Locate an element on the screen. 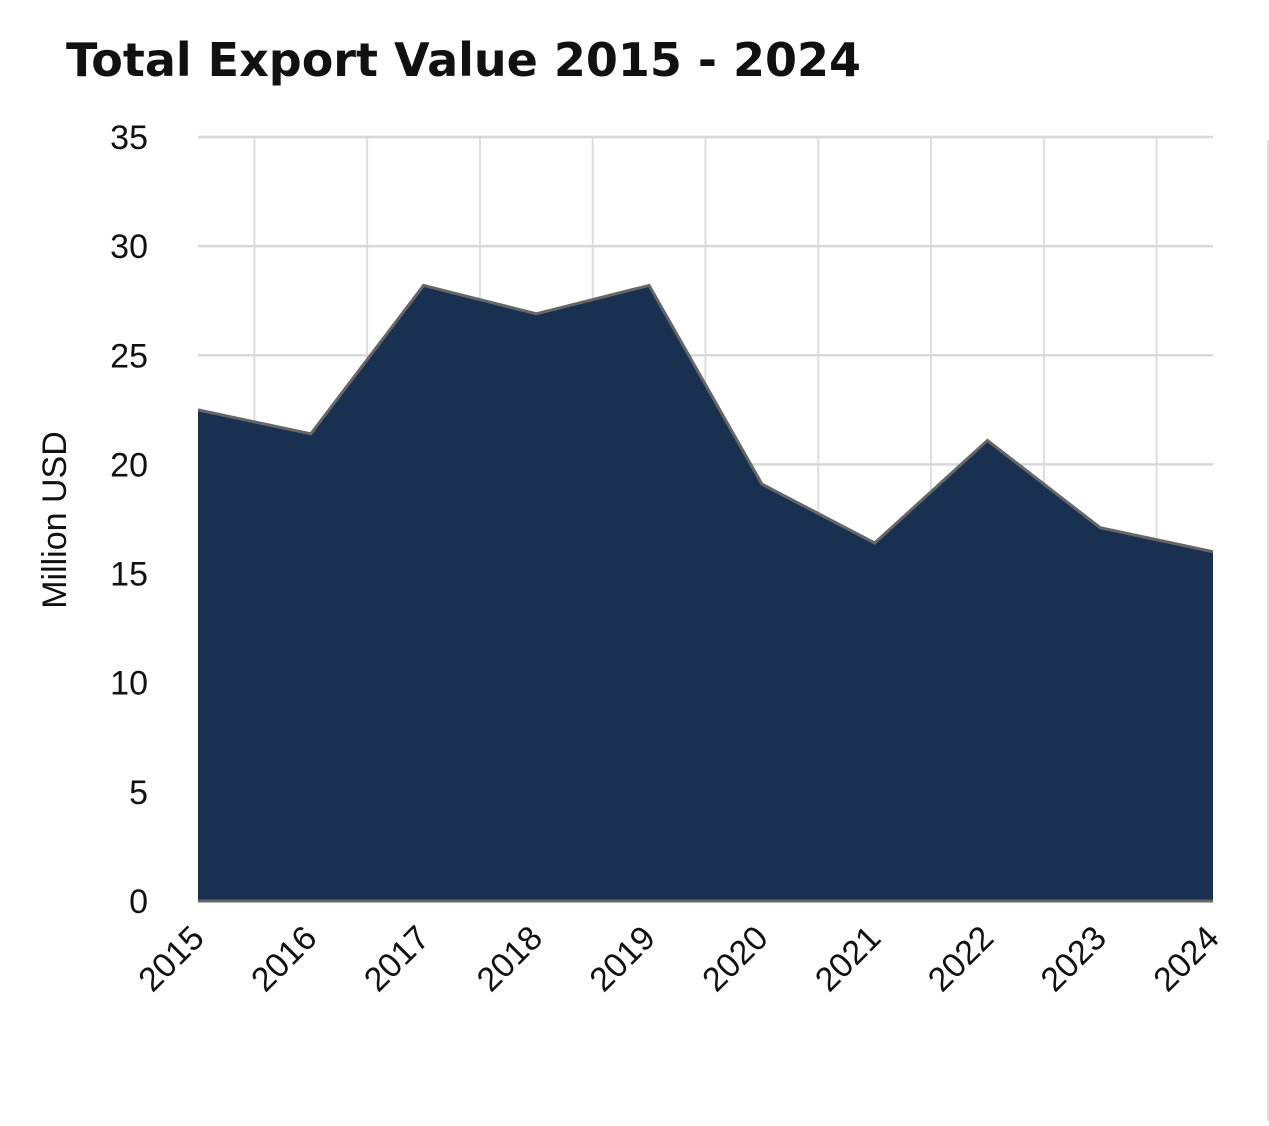 The height and width of the screenshot is (1126, 1269). x-tick-label: 2023 is located at coordinates (1074, 959).